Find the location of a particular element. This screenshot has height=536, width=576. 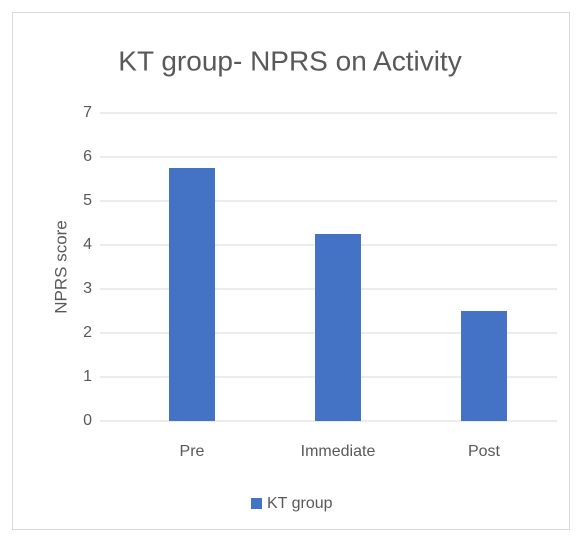

y-tick-label: 7 is located at coordinates (87, 112).